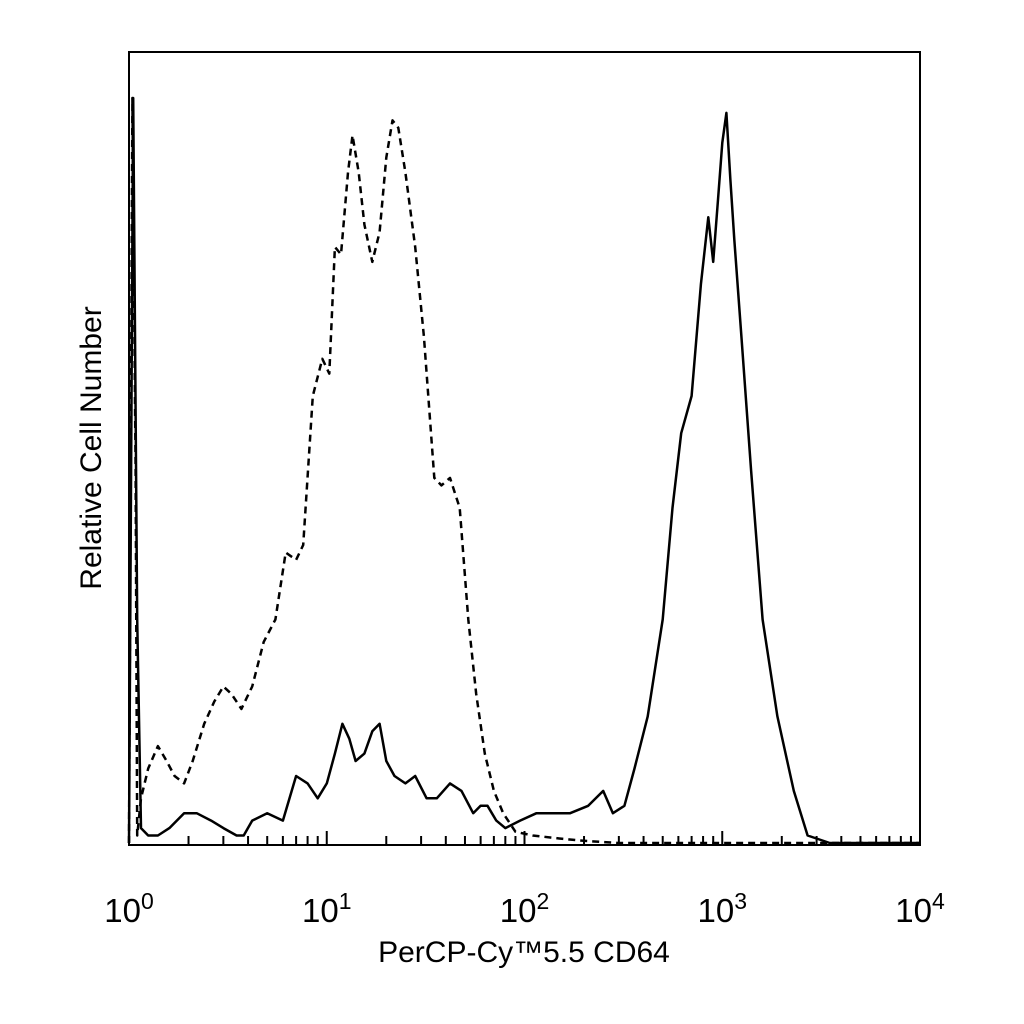 Image resolution: width=1024 pixels, height=1024 pixels. What do you see at coordinates (524, 952) in the screenshot?
I see `x-axis-label: PerCP-Cy™5.5 CD64` at bounding box center [524, 952].